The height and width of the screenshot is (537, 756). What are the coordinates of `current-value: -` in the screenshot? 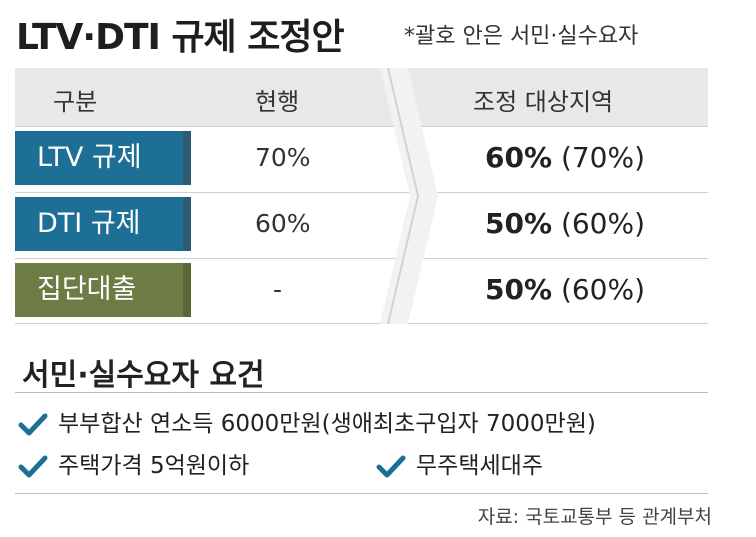 It's located at (278, 289).